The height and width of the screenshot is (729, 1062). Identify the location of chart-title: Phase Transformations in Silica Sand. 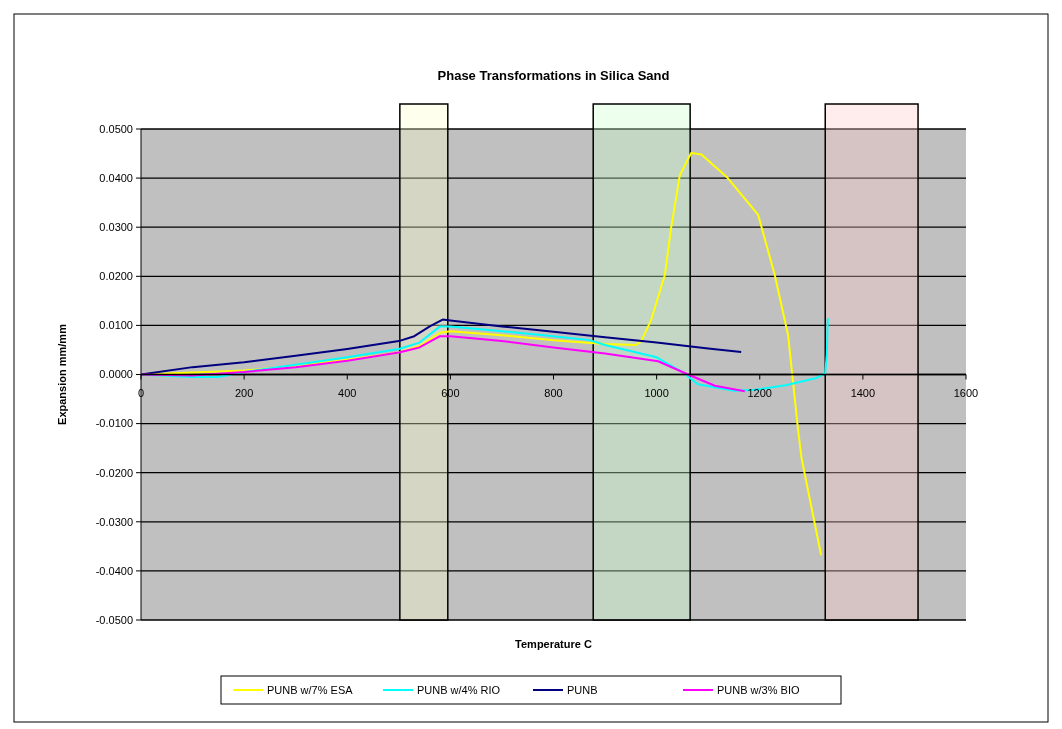
(553, 75).